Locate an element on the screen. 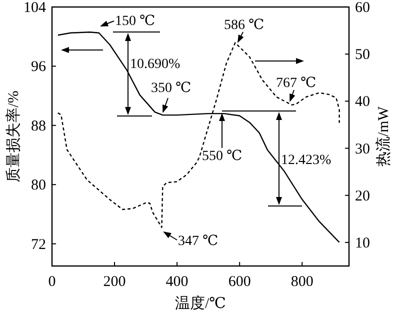 The image size is (400, 312). x-axis-title: 温度/℃ is located at coordinates (200, 303).